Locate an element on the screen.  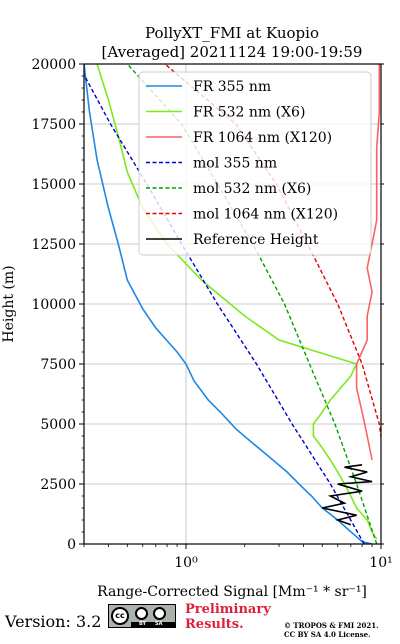
chart-title: PollyXT_FMI at Kuopio is located at coordinates (232, 33).